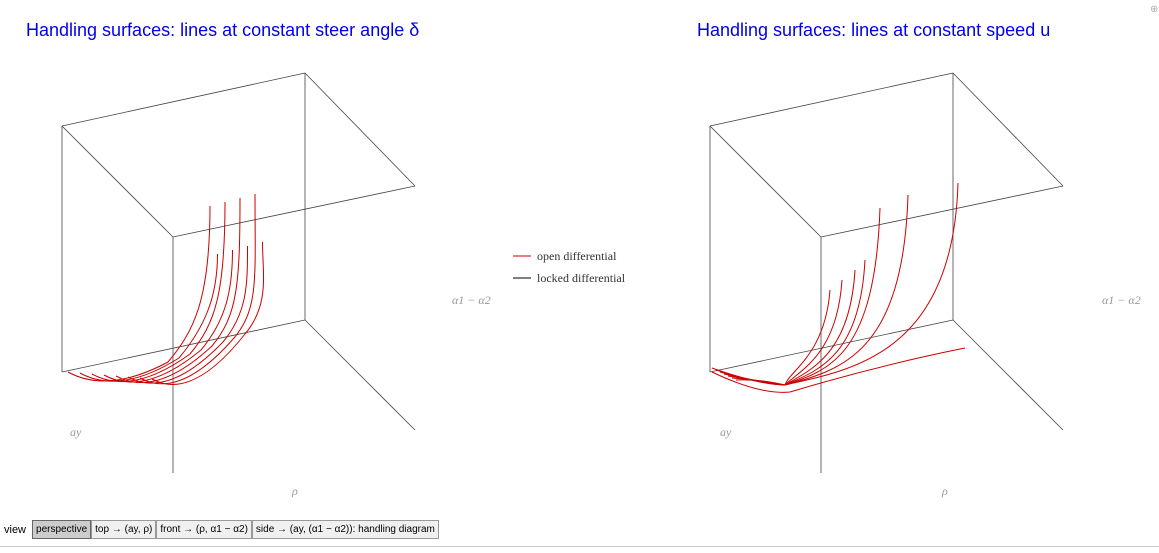 The height and width of the screenshot is (553, 1159). I want to click on divider, so click(579, 546).